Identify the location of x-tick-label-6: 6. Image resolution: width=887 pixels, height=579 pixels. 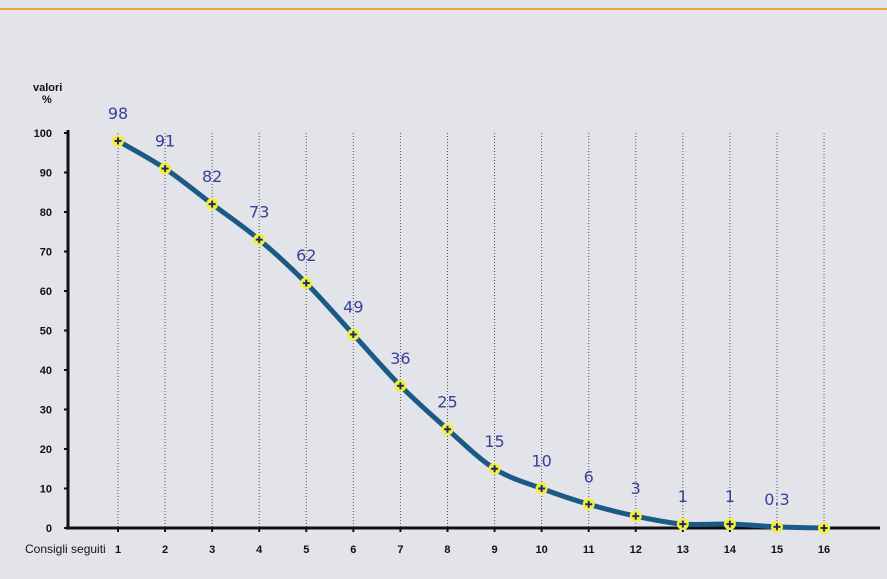
(353, 550).